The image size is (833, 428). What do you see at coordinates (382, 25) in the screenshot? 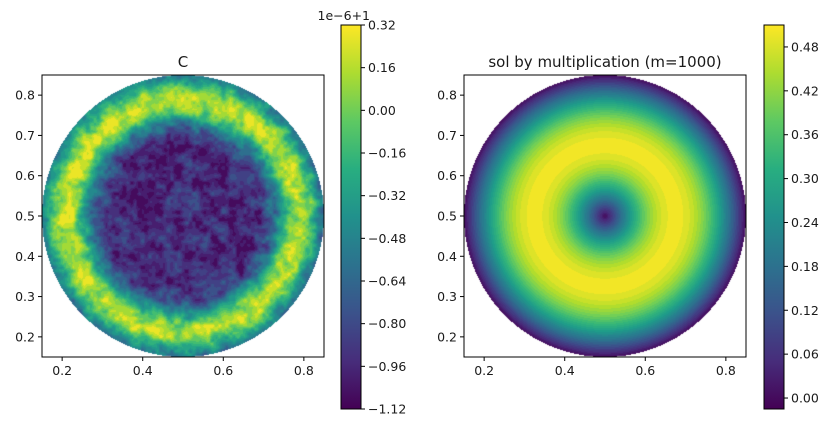
I see `colorbar-tick-label: 0.32` at bounding box center [382, 25].